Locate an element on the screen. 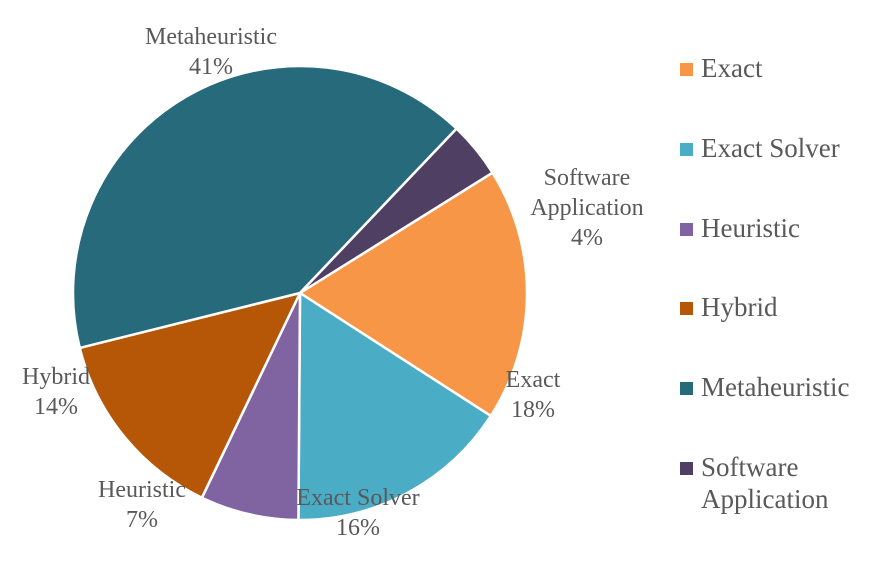 The width and height of the screenshot is (893, 575). legend-label-exact-solver: Exact Solver is located at coordinates (770, 148).